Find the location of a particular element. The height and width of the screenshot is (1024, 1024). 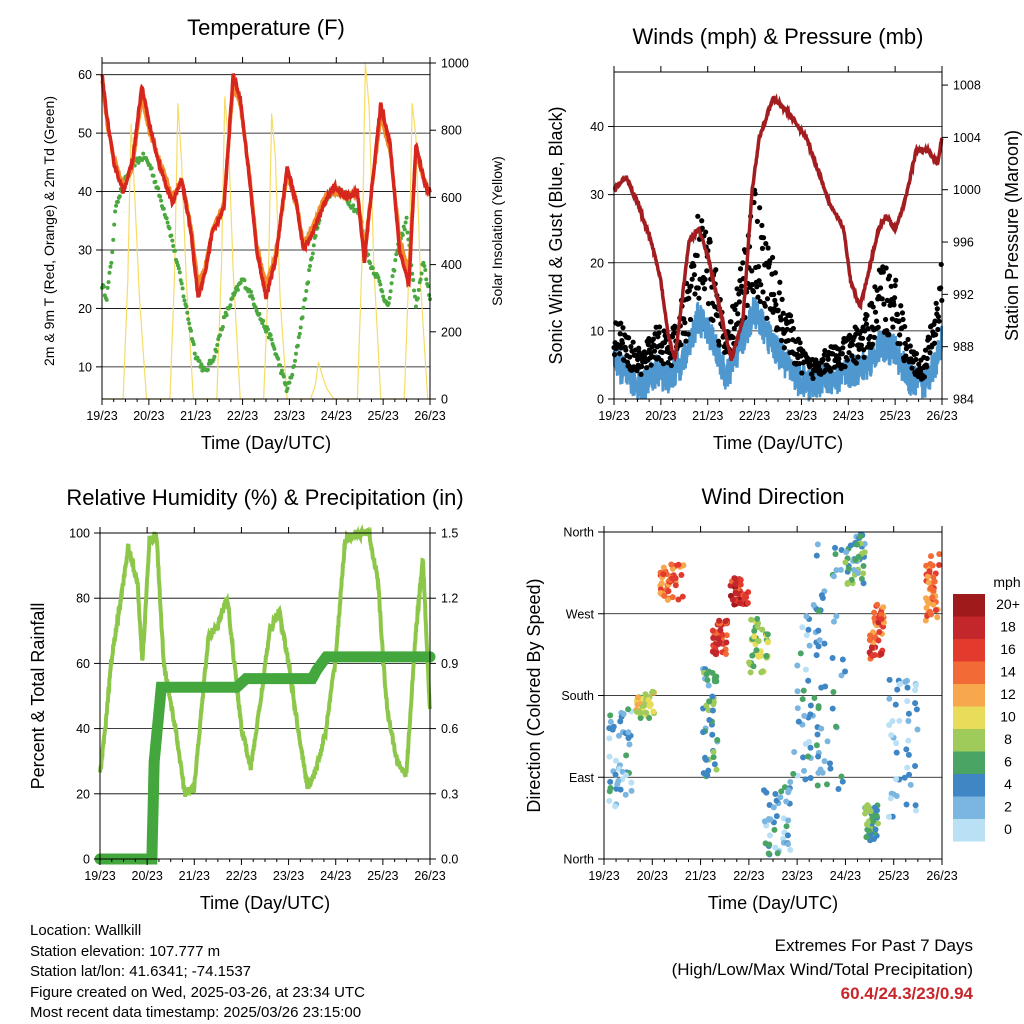

x-tick-label: 21/23 is located at coordinates (700, 876).